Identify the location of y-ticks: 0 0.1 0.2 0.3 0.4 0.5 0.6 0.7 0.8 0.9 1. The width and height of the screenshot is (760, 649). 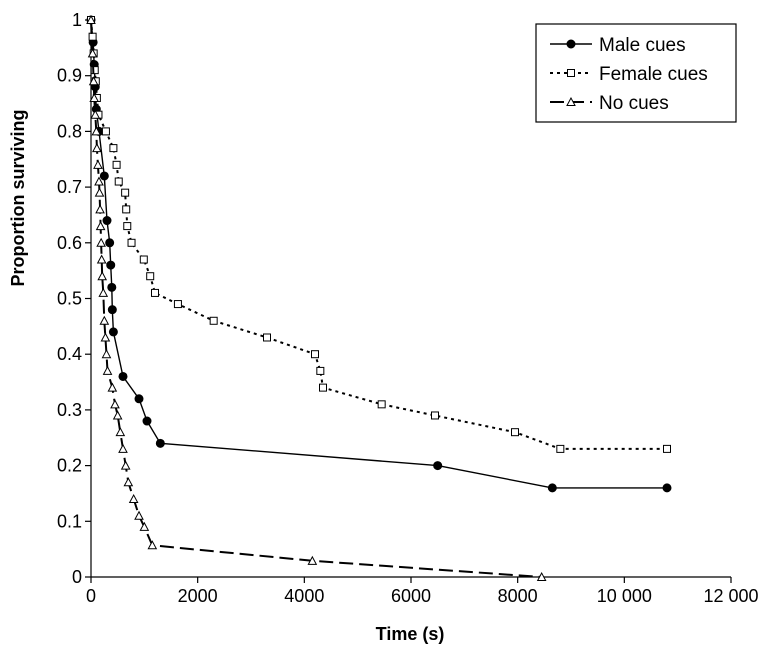
(74, 298).